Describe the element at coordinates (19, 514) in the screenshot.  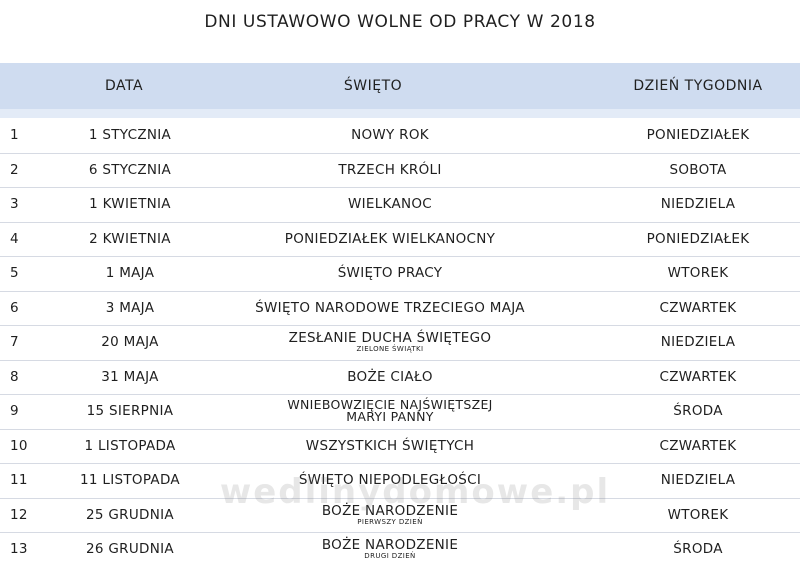
I see `row-number: 12` at that location.